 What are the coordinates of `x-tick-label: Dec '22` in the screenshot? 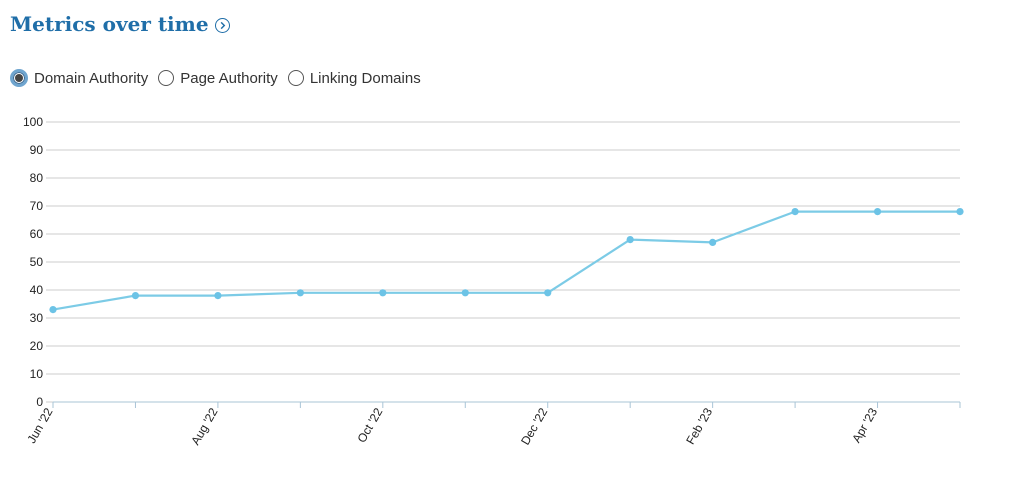 It's located at (534, 426).